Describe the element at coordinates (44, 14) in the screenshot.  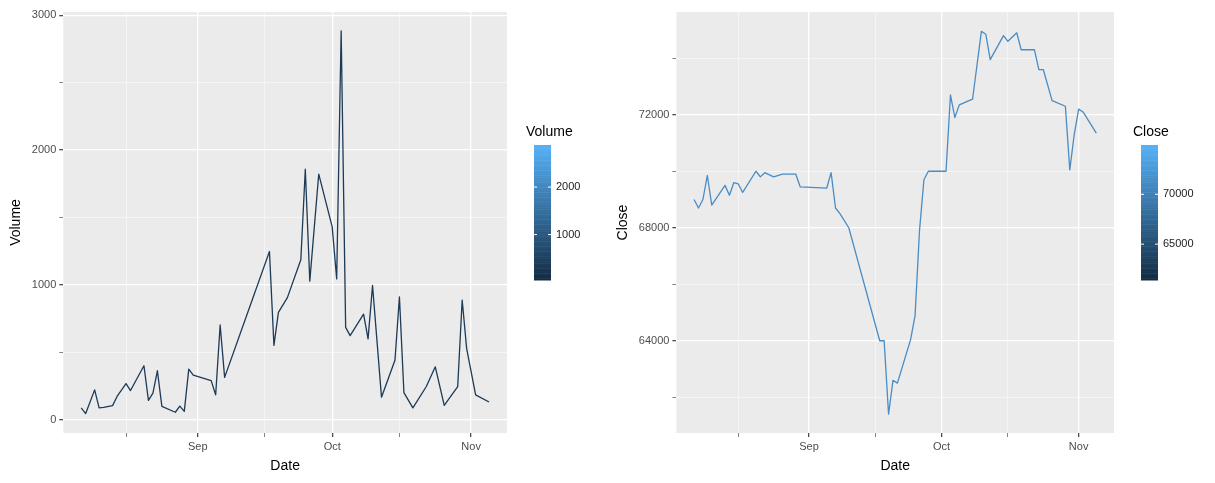
I see `y-tick-label: 3000` at that location.